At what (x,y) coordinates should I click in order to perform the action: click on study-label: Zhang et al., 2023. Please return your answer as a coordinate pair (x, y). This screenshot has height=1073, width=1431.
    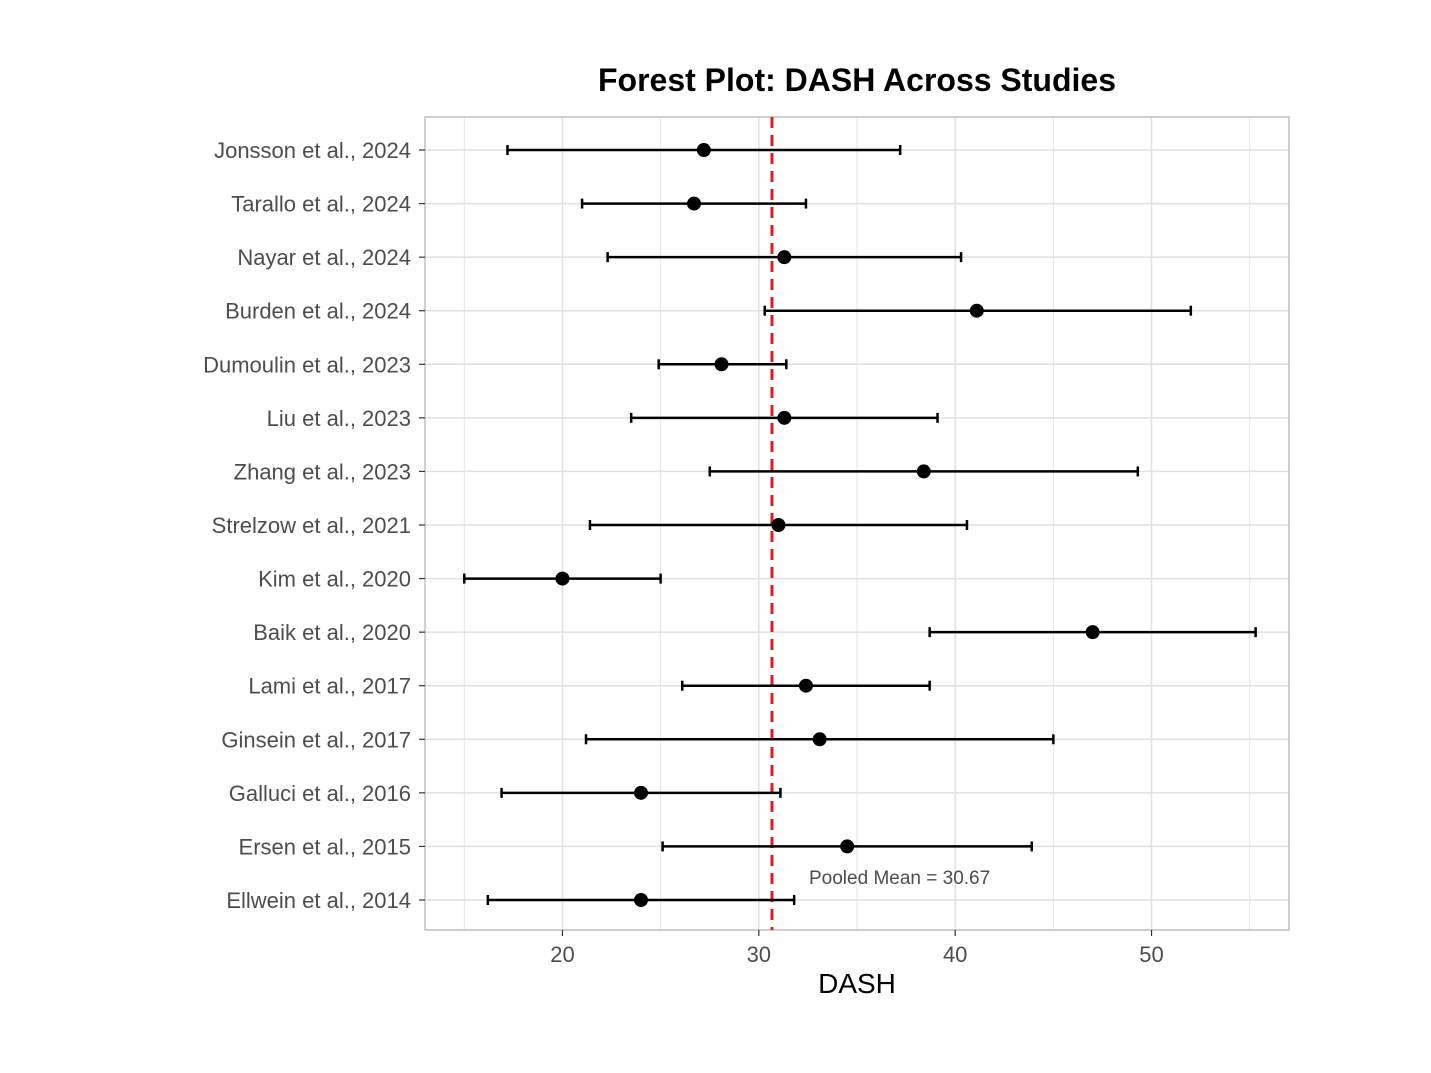
    Looking at the image, I should click on (322, 471).